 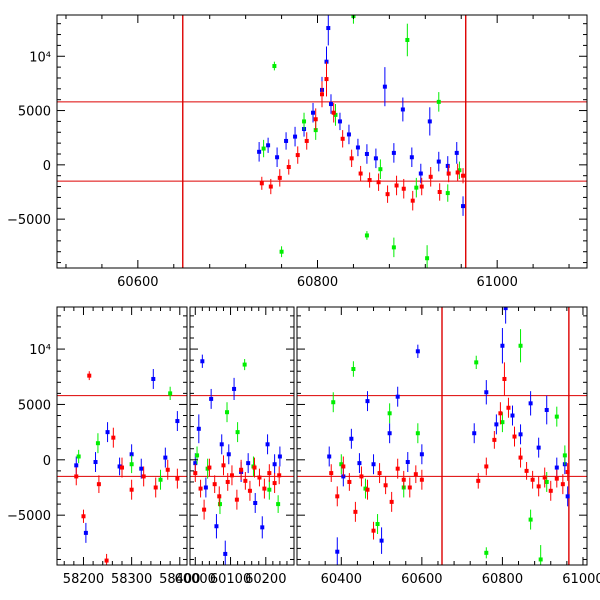 What do you see at coordinates (47, 461) in the screenshot?
I see `y-tick-label: 0` at bounding box center [47, 461].